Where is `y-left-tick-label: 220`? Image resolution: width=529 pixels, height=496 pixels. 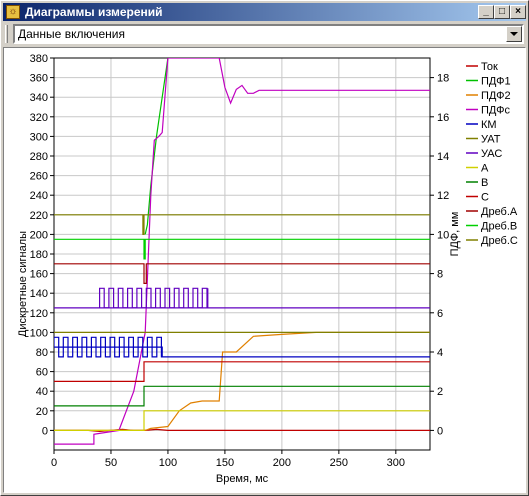 y-left-tick-label: 220 is located at coordinates (39, 216).